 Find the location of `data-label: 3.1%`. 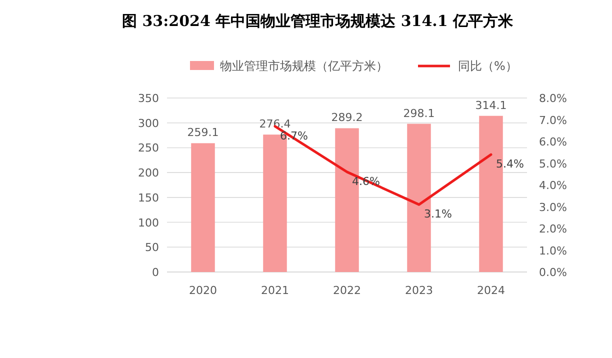

data-label: 3.1% is located at coordinates (438, 214).